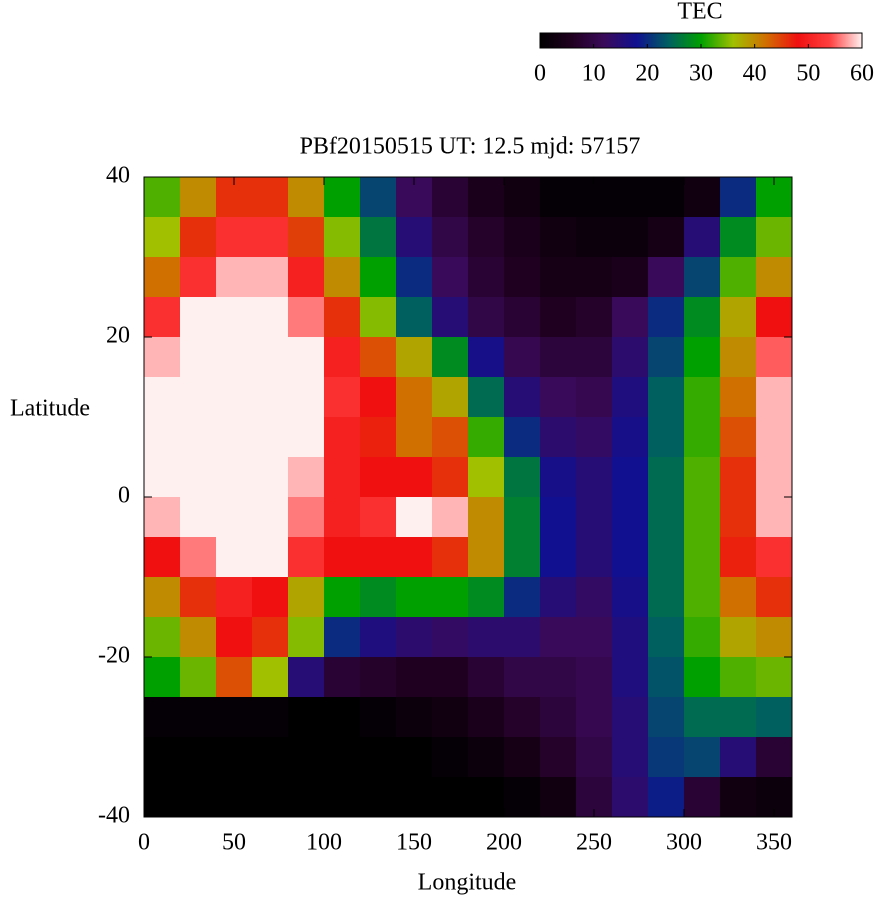 The height and width of the screenshot is (900, 878). I want to click on x-tick-label: 200, so click(504, 843).